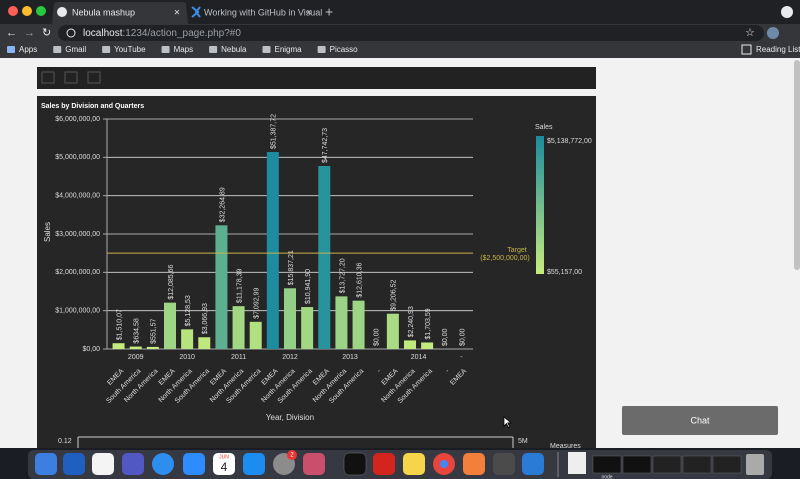 Image resolution: width=800 pixels, height=479 pixels. I want to click on profile-avatar, so click(773, 33).